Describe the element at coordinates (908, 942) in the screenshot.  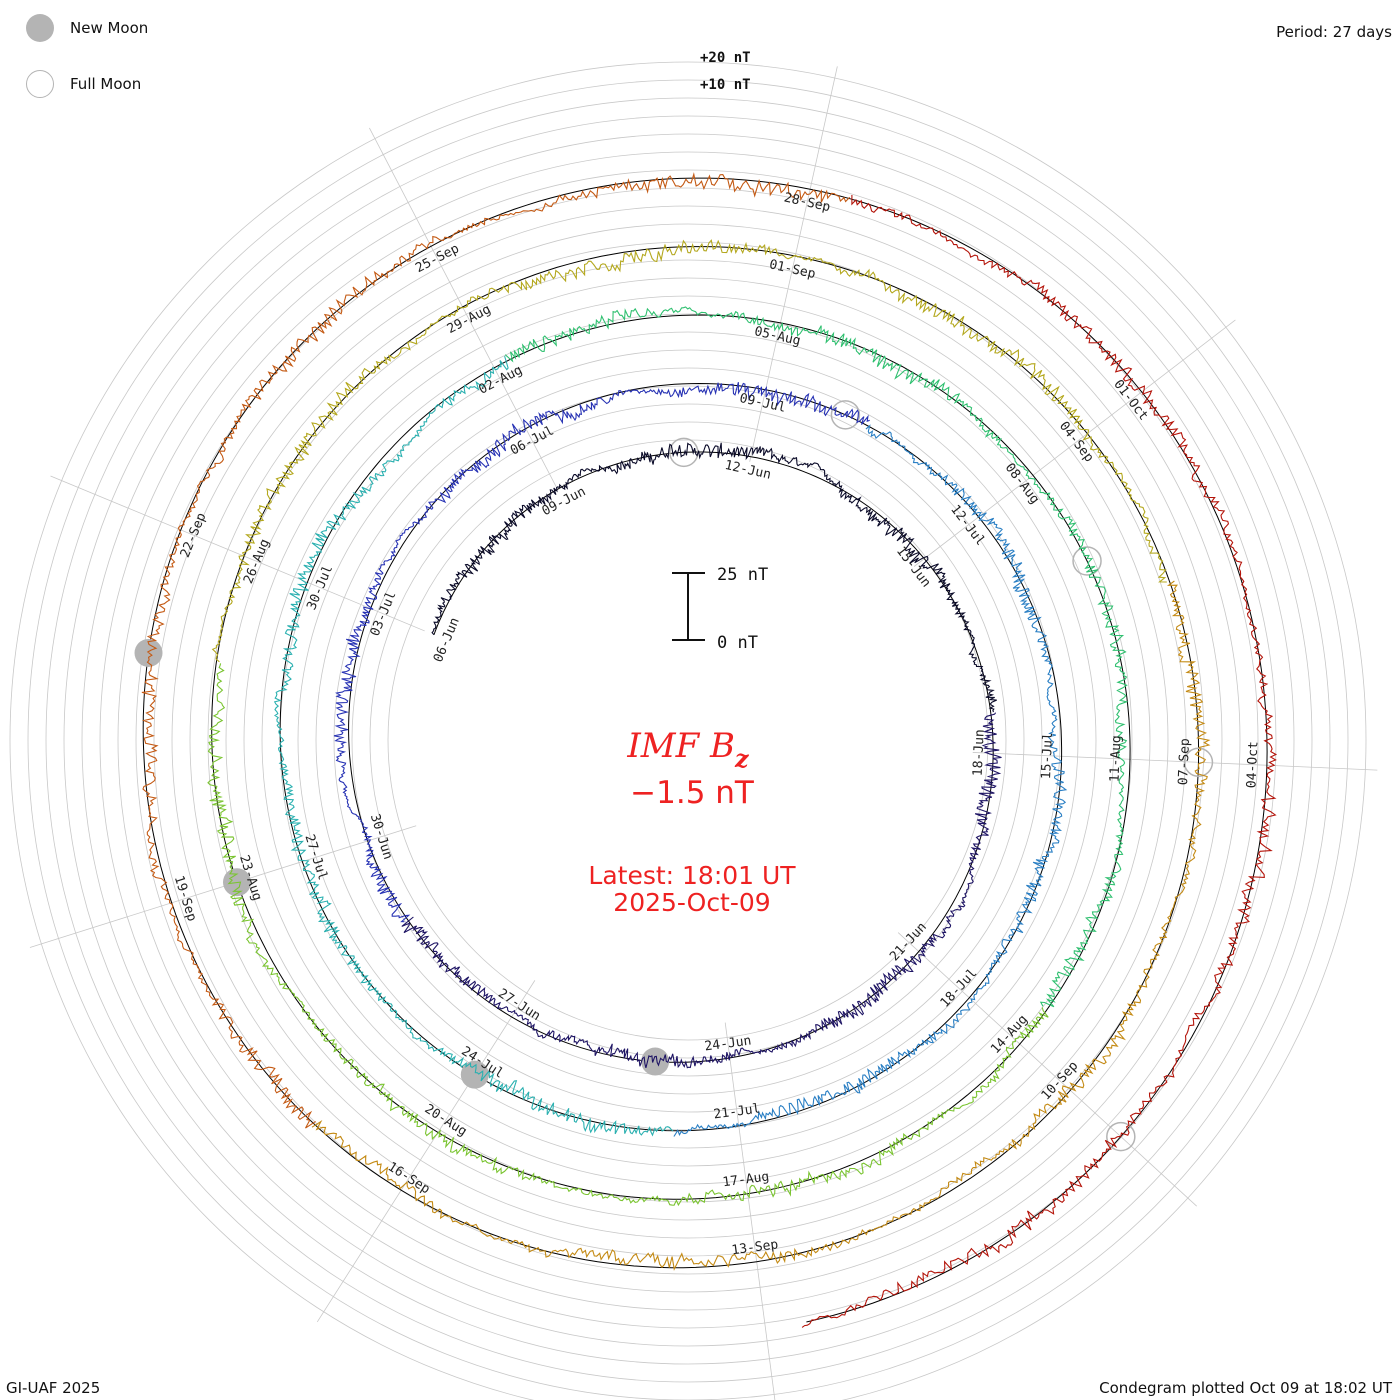
I see `date-label: 21-Jun` at that location.